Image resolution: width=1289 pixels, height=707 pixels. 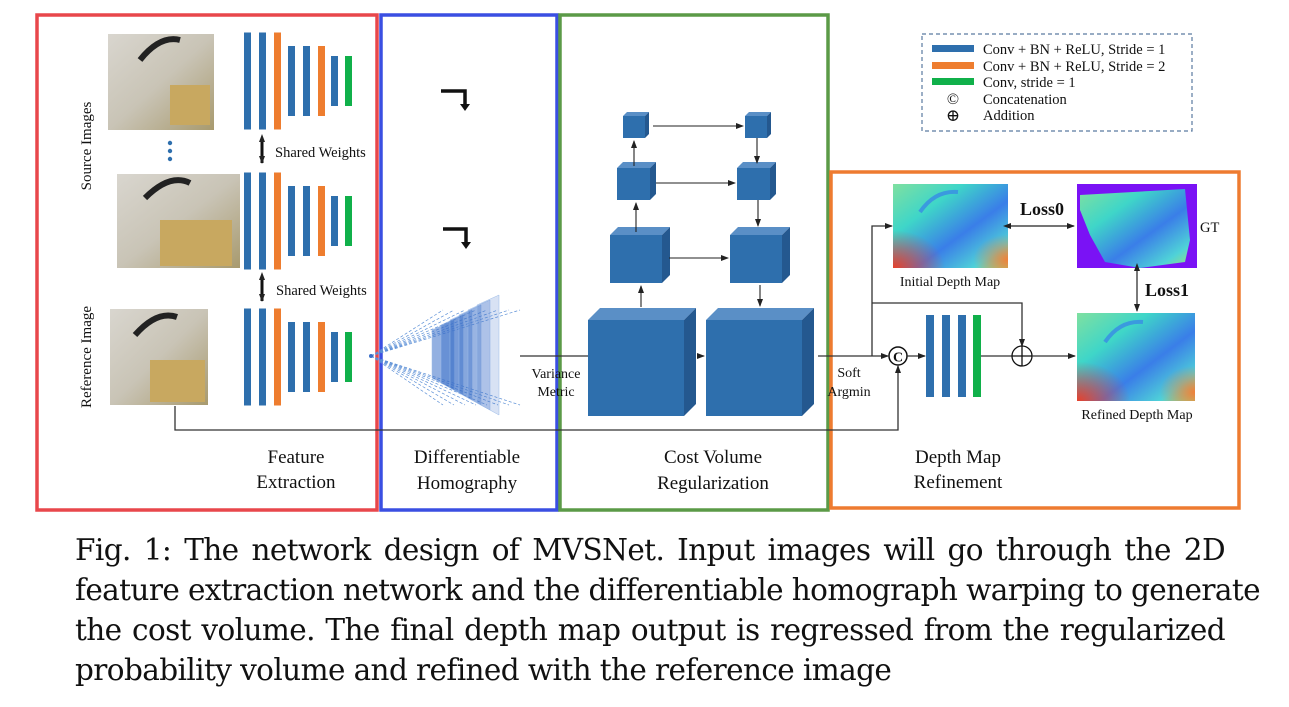 I want to click on feature-extraction-layers, so click(x=298, y=219).